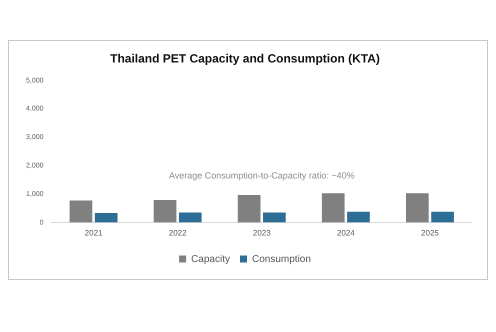 Image resolution: width=496 pixels, height=332 pixels. What do you see at coordinates (245, 59) in the screenshot?
I see `chart-title: Thailand PET Capacity and Consumption (KTA)` at bounding box center [245, 59].